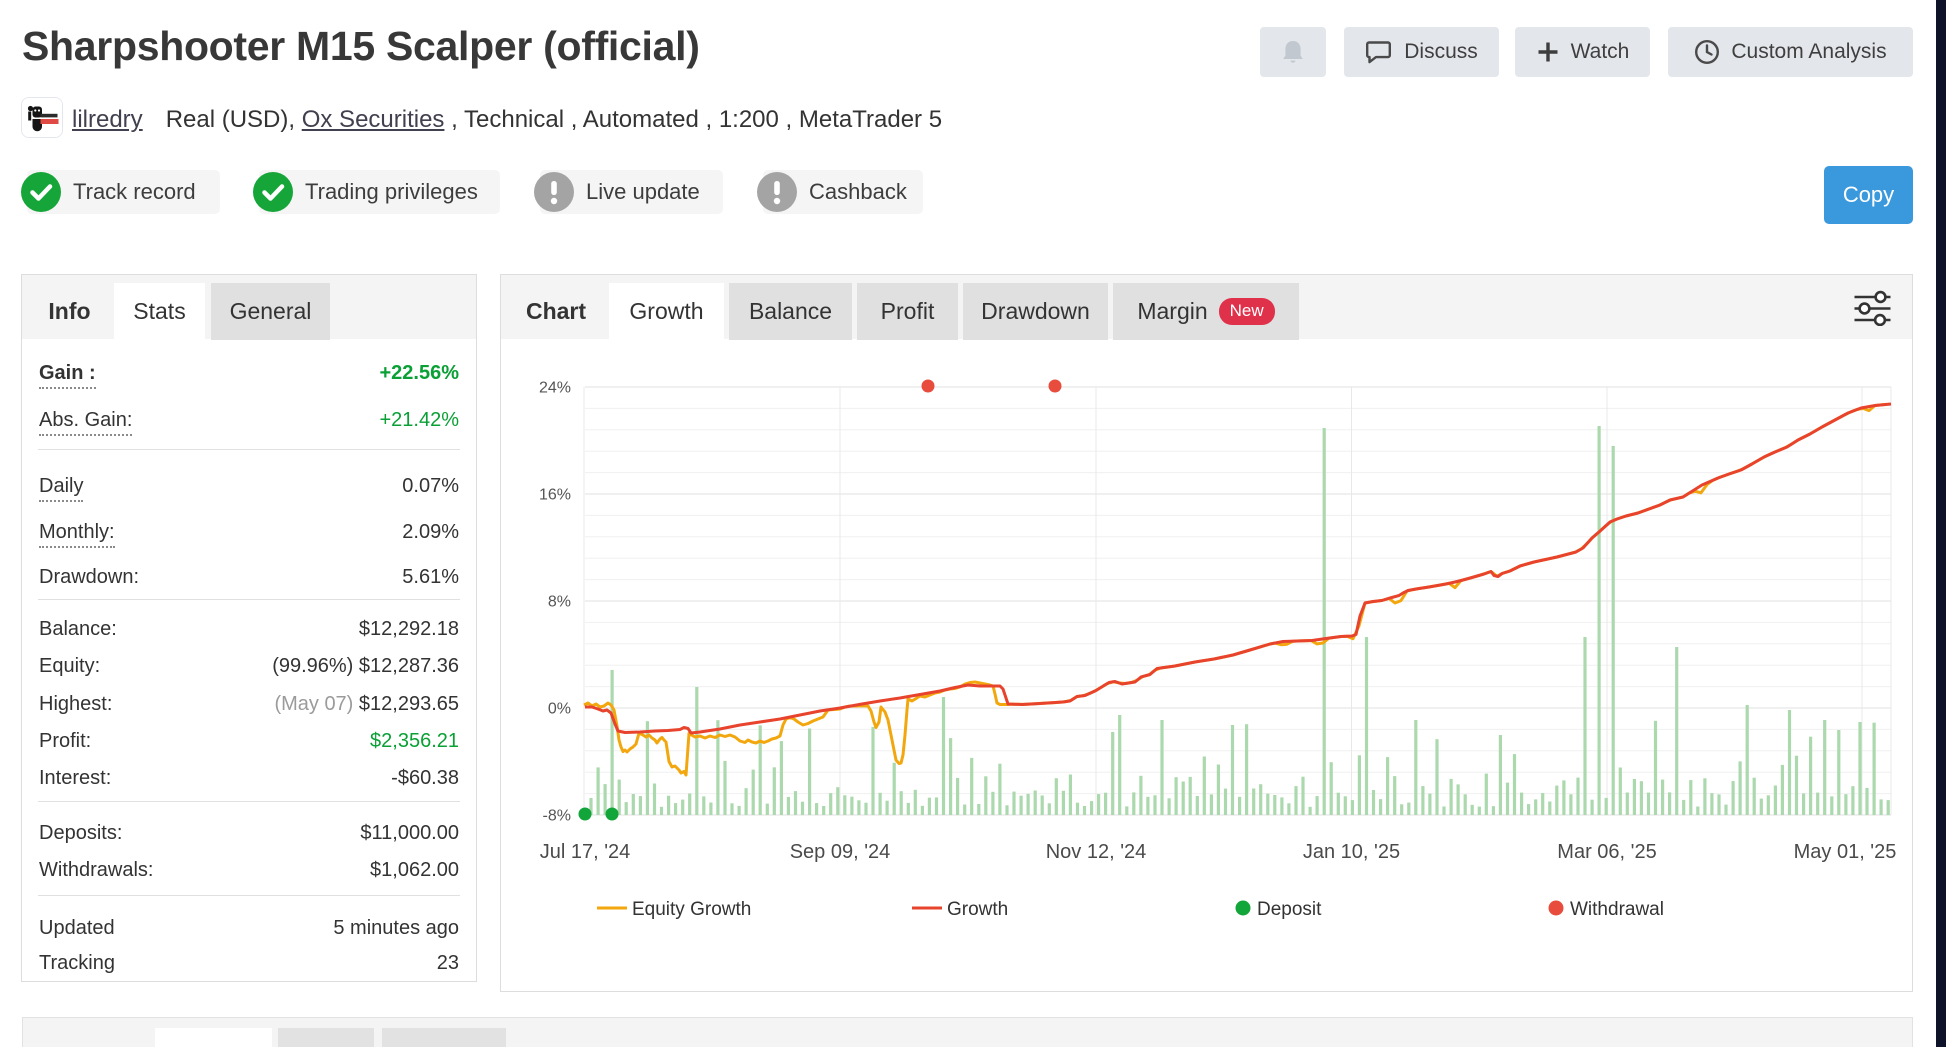 Image resolution: width=1946 pixels, height=1047 pixels. What do you see at coordinates (1351, 852) in the screenshot?
I see `svg-text: Jan 10, '25` at bounding box center [1351, 852].